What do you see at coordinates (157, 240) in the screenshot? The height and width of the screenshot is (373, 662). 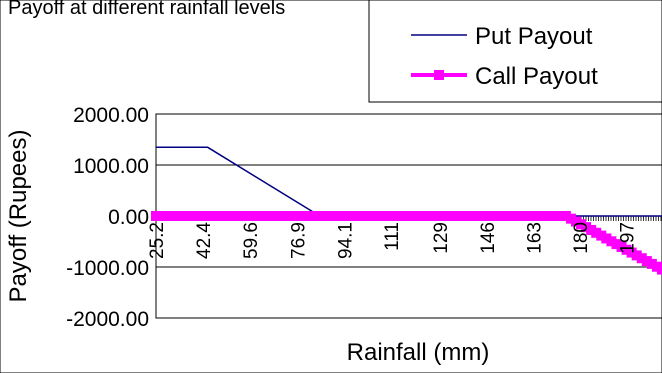 I see `x-tick-label: 25.2` at bounding box center [157, 240].